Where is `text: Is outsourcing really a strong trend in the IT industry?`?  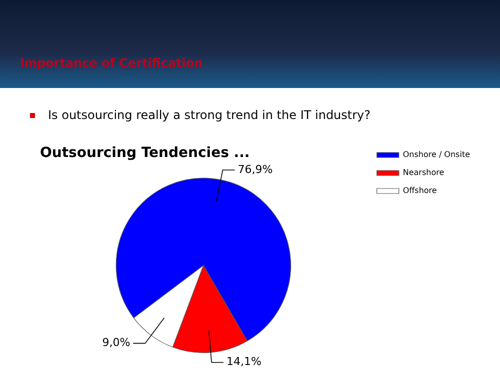
text: Is outsourcing really a strong trend in the IT industry? is located at coordinates (209, 115).